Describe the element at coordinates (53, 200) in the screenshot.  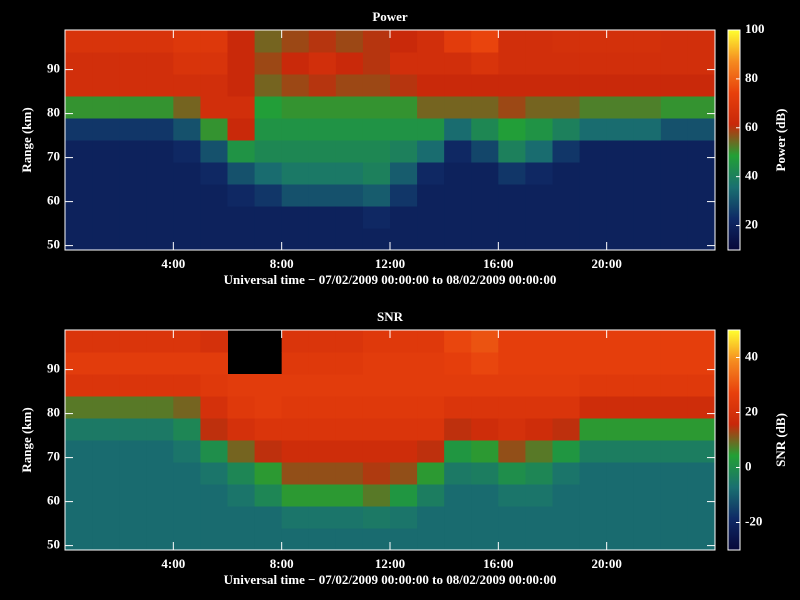
I see `y-tick-label: 60` at that location.